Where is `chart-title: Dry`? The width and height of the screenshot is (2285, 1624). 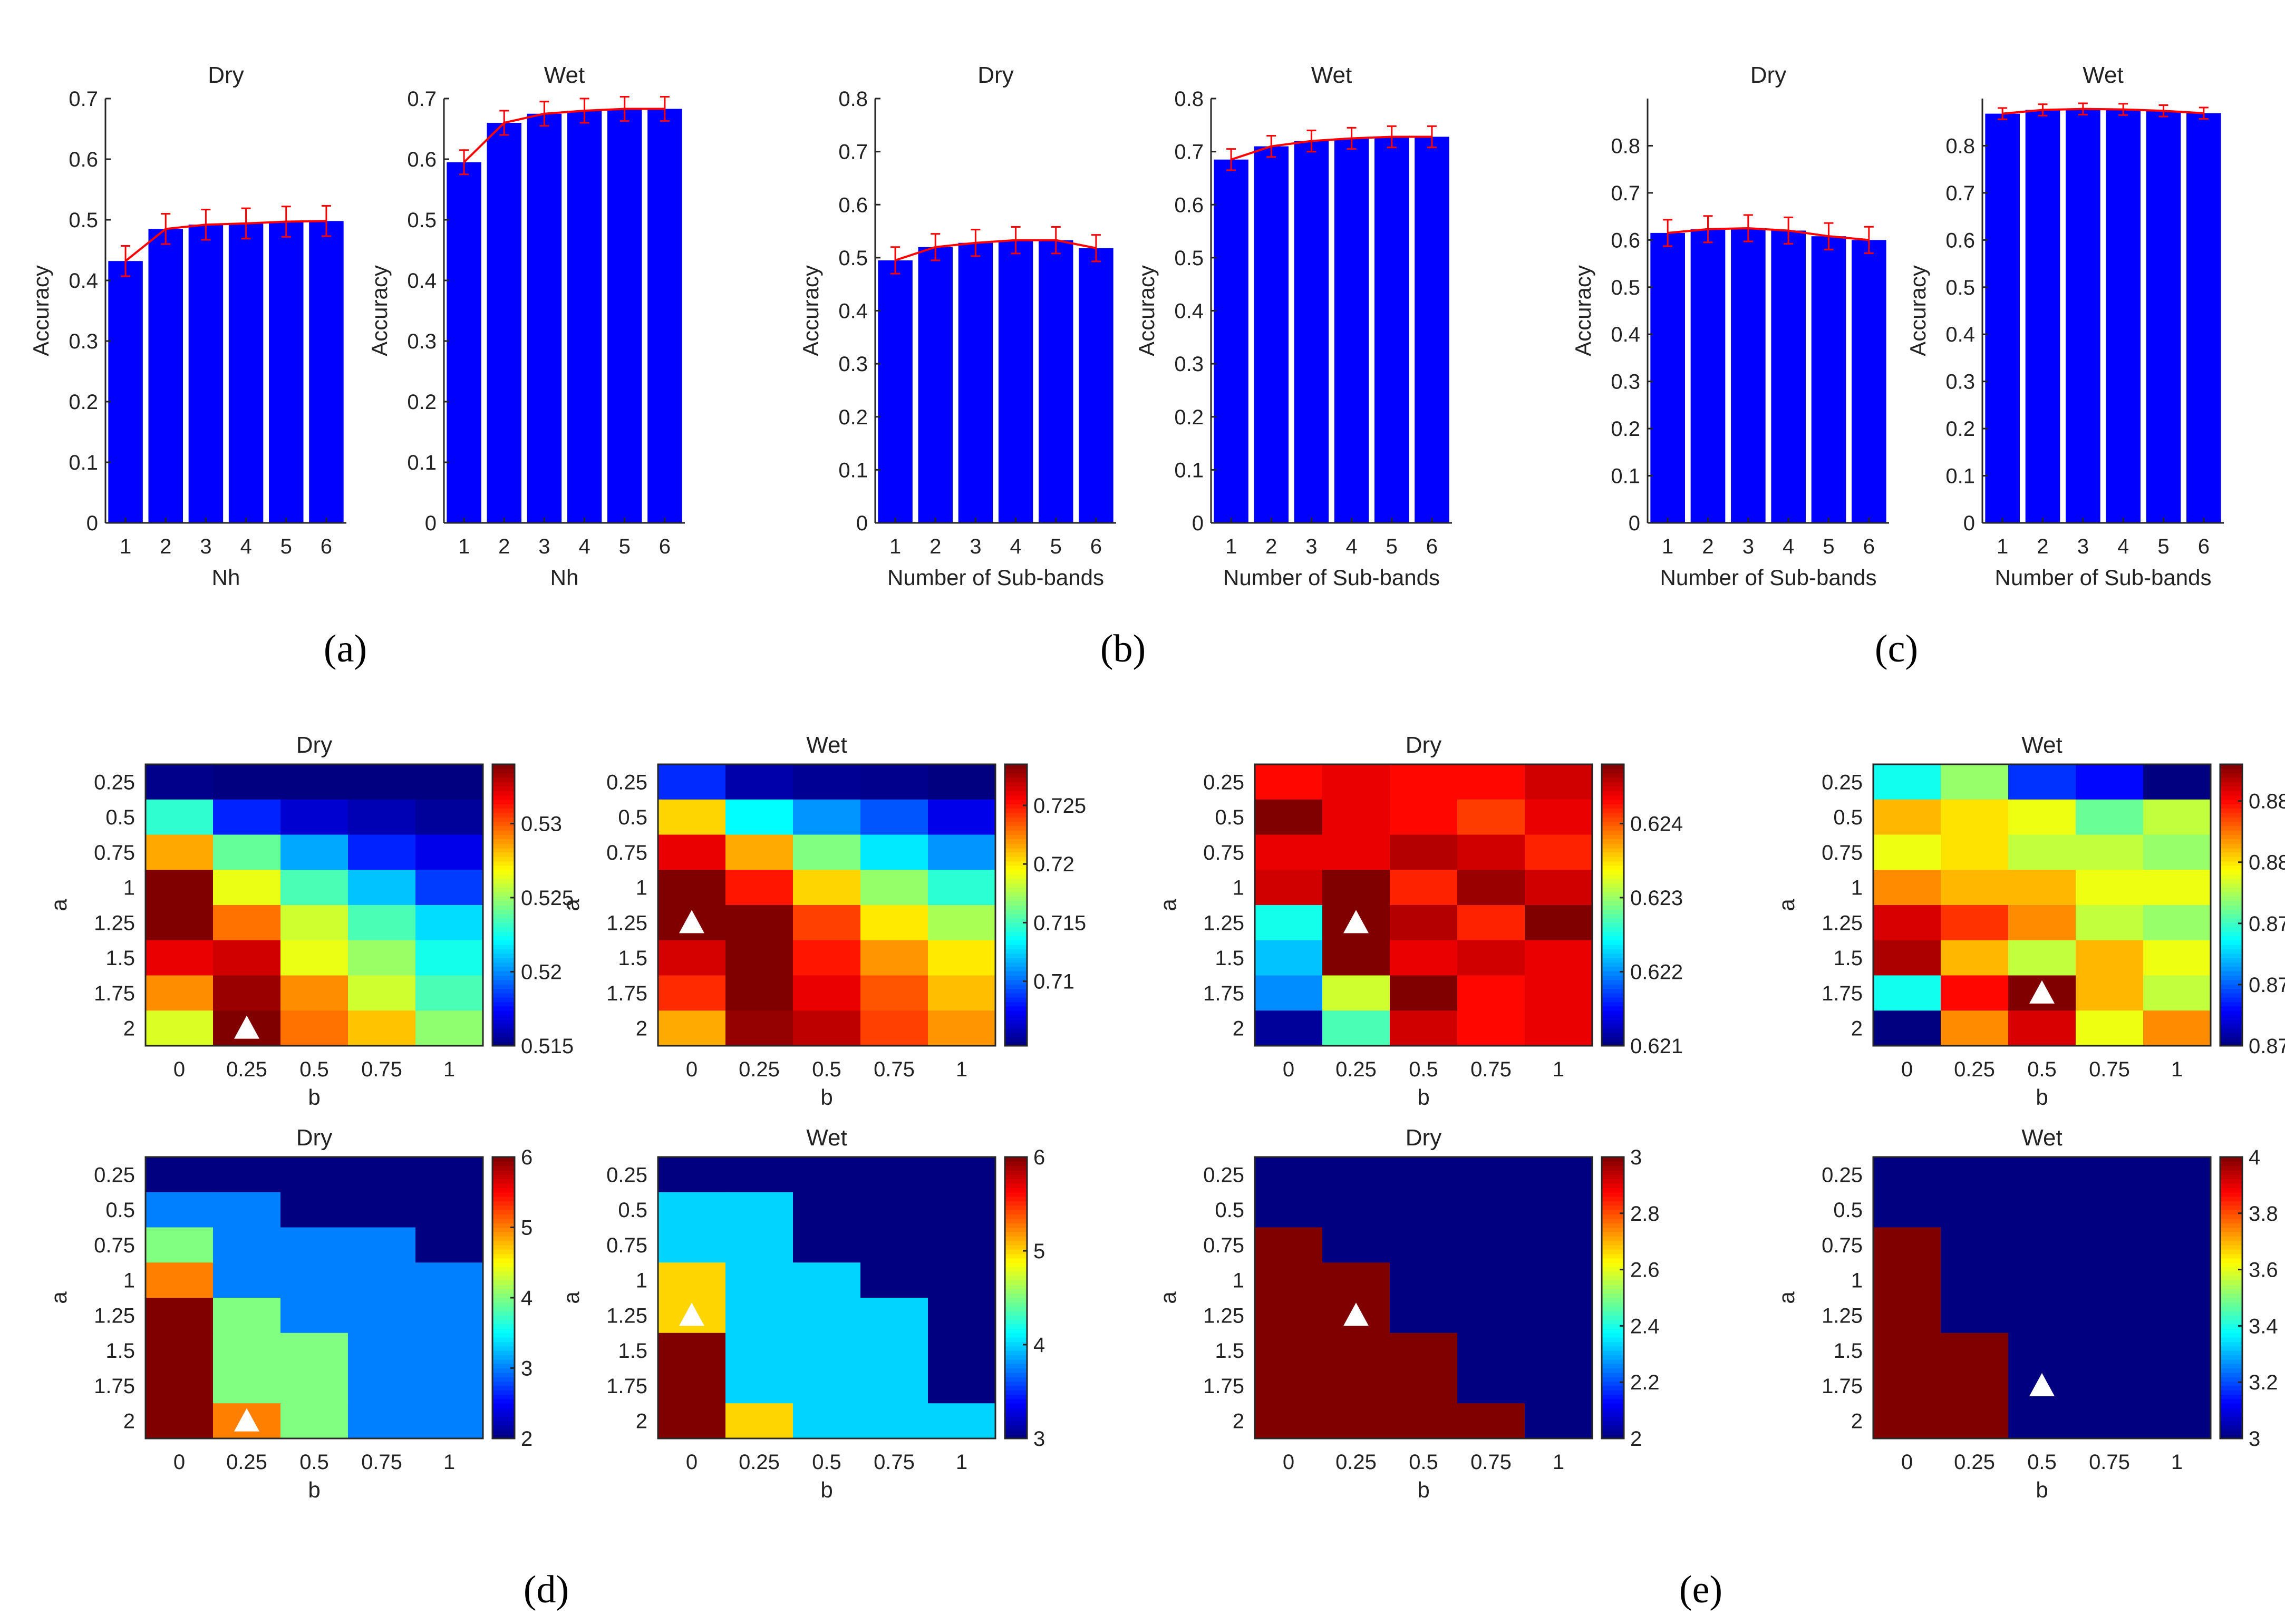
chart-title: Dry is located at coordinates (1423, 745).